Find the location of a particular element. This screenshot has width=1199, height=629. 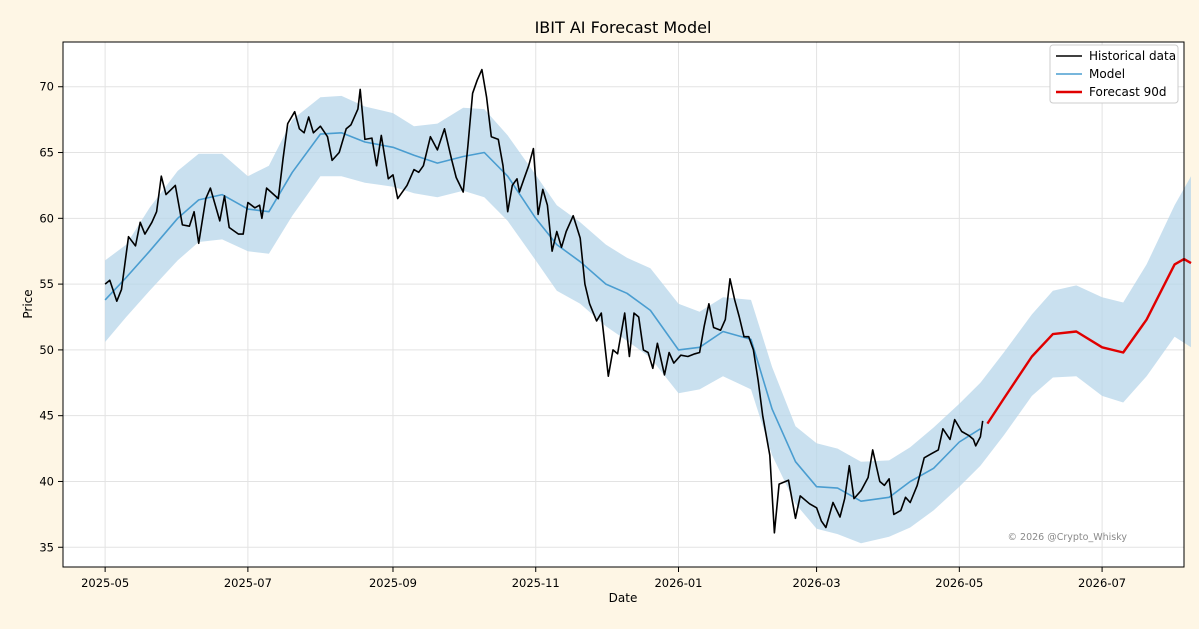

x-tick-label: 2025-11 is located at coordinates (536, 583).